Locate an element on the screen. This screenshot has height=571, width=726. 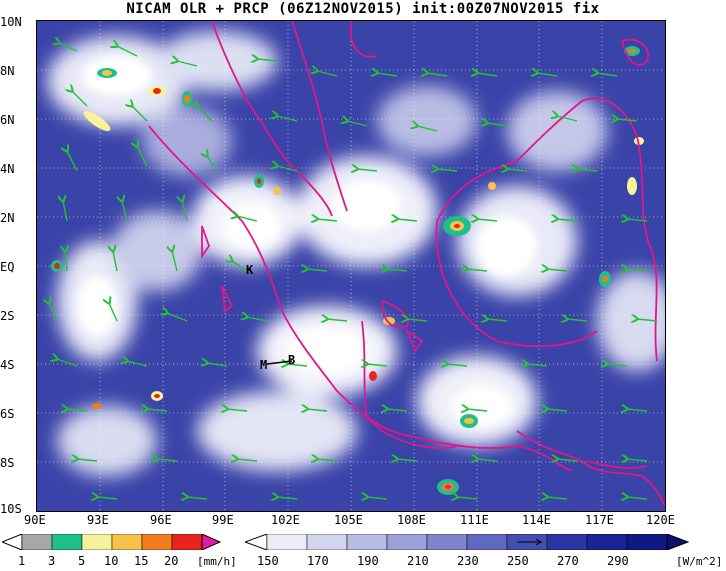
lon-label: 105E is located at coordinates (348, 520).